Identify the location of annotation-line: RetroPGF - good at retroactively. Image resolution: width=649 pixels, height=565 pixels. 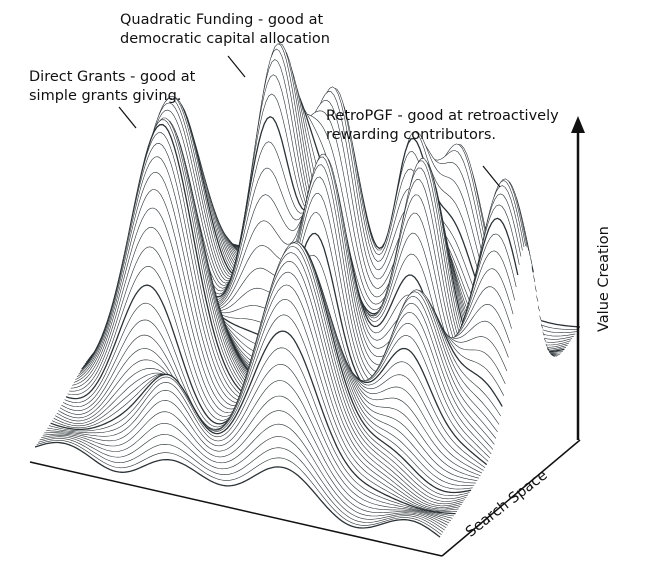
(442, 116).